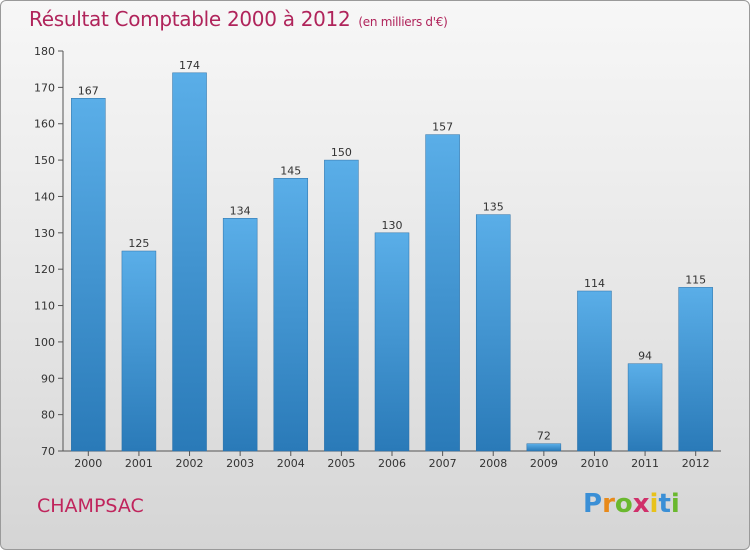 Image resolution: width=750 pixels, height=550 pixels. Describe the element at coordinates (442, 293) in the screenshot. I see `bar-2007` at that location.